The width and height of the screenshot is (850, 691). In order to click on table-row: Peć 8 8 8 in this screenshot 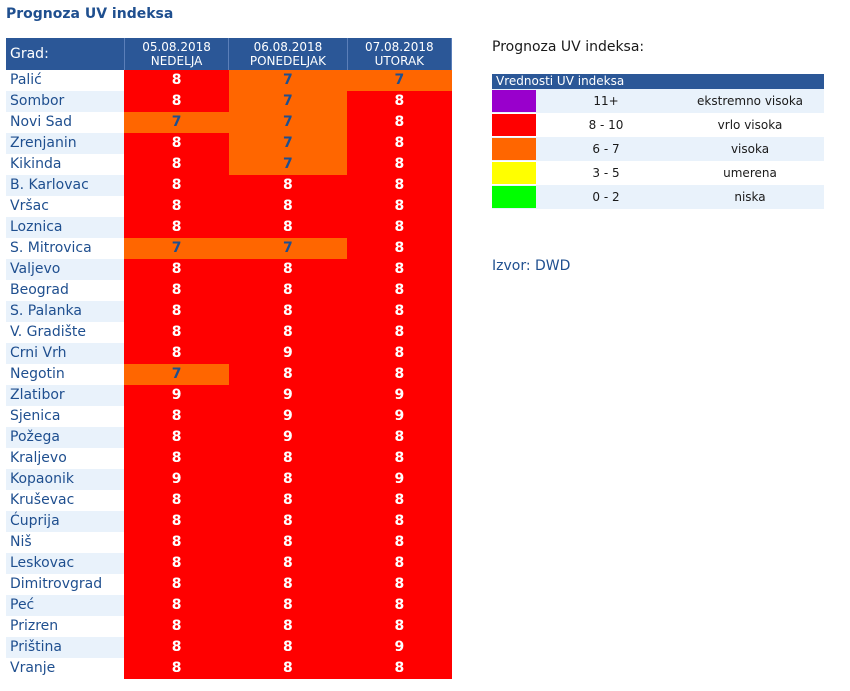, I will do `click(229, 605)`.